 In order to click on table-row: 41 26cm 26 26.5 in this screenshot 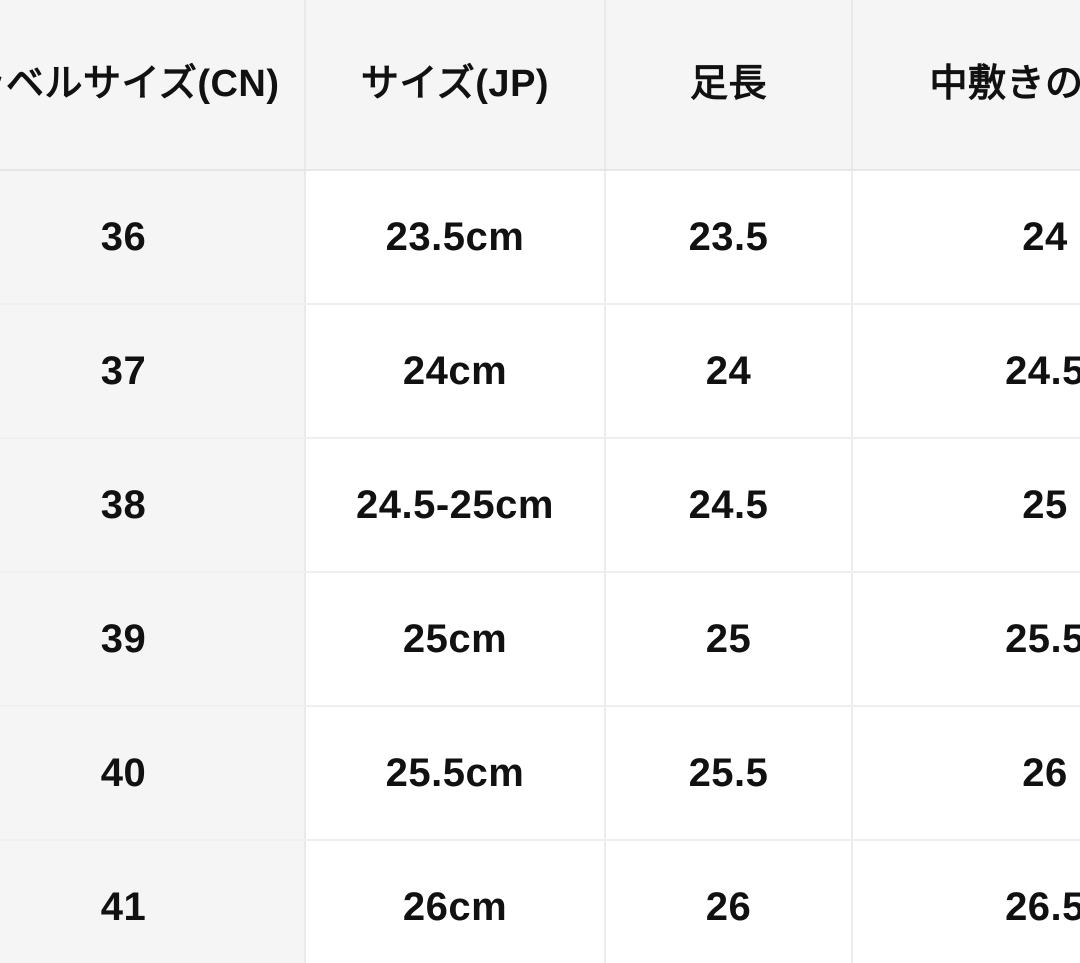, I will do `click(540, 901)`.